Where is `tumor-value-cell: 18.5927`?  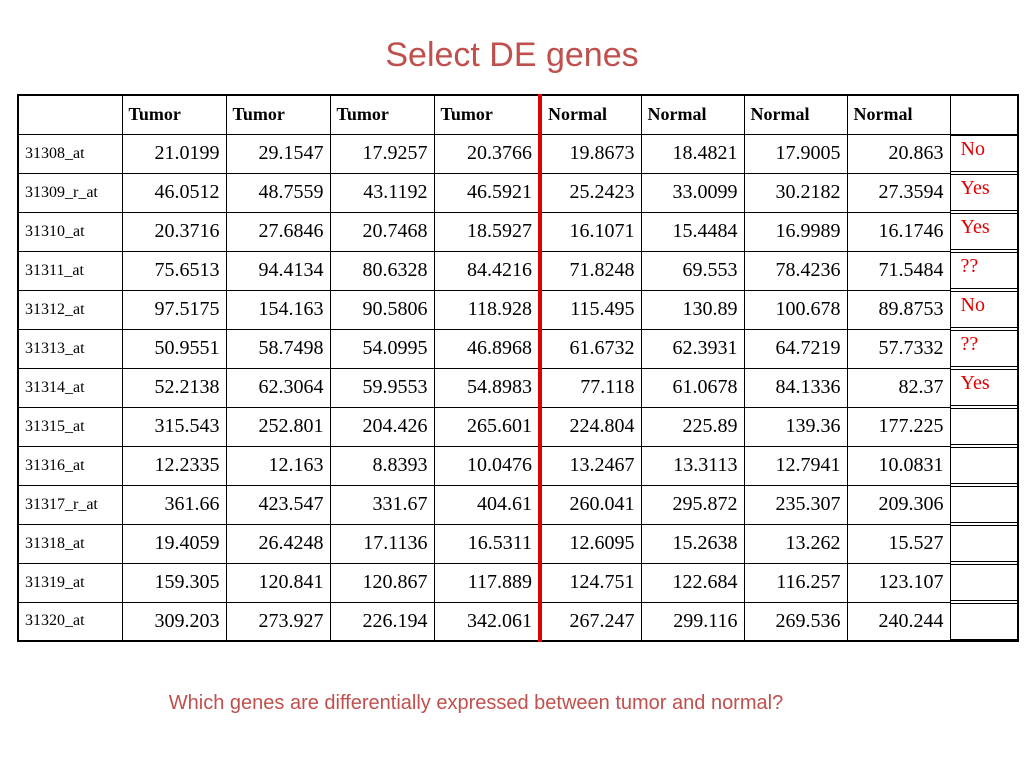
tumor-value-cell: 18.5927 is located at coordinates (487, 231).